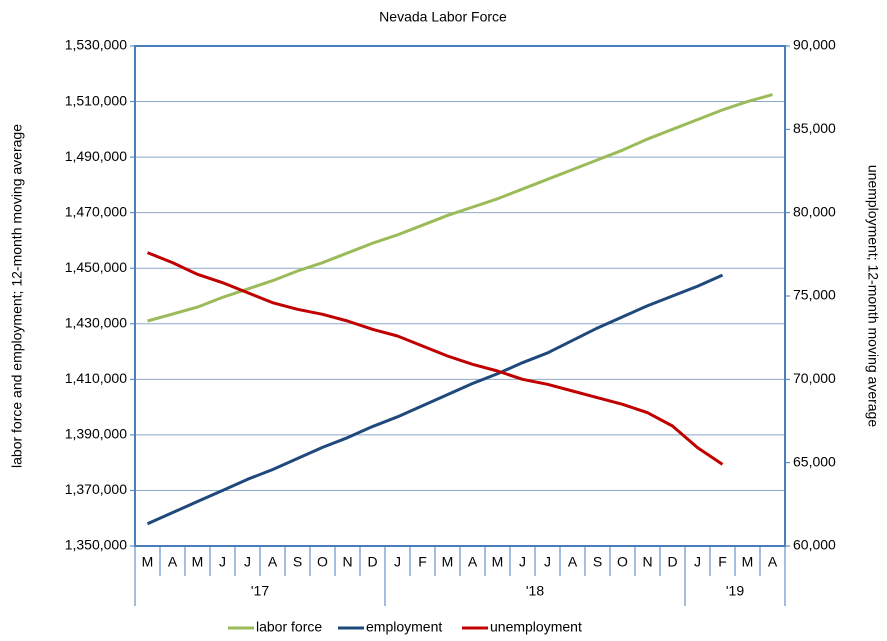 This screenshot has width=887, height=641. Describe the element at coordinates (814, 45) in the screenshot. I see `y2-tick-label: 90,000` at that location.